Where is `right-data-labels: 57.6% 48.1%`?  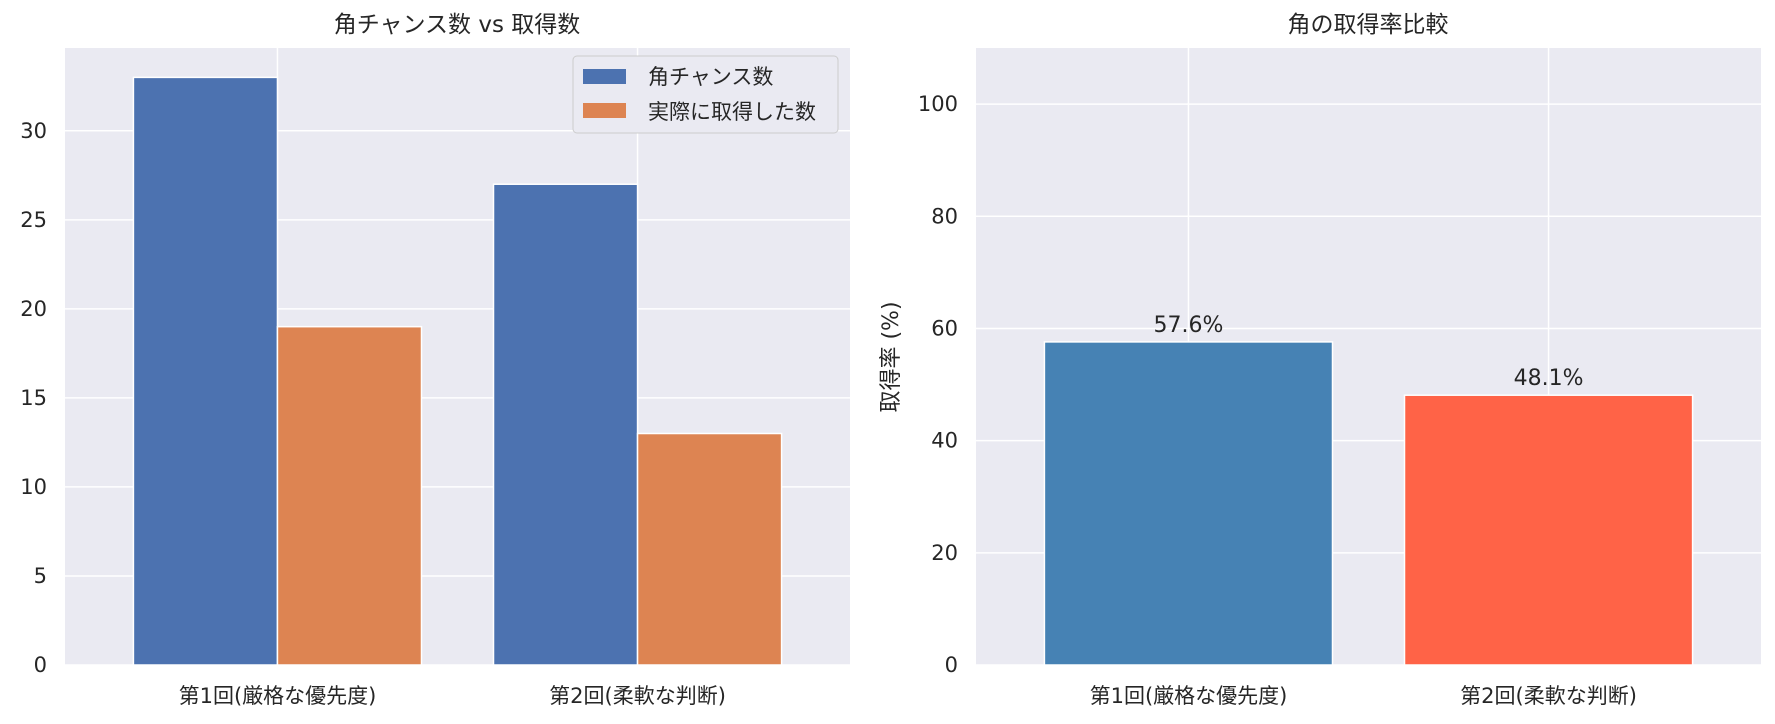
right-data-labels: 57.6% 48.1% is located at coordinates (1369, 352).